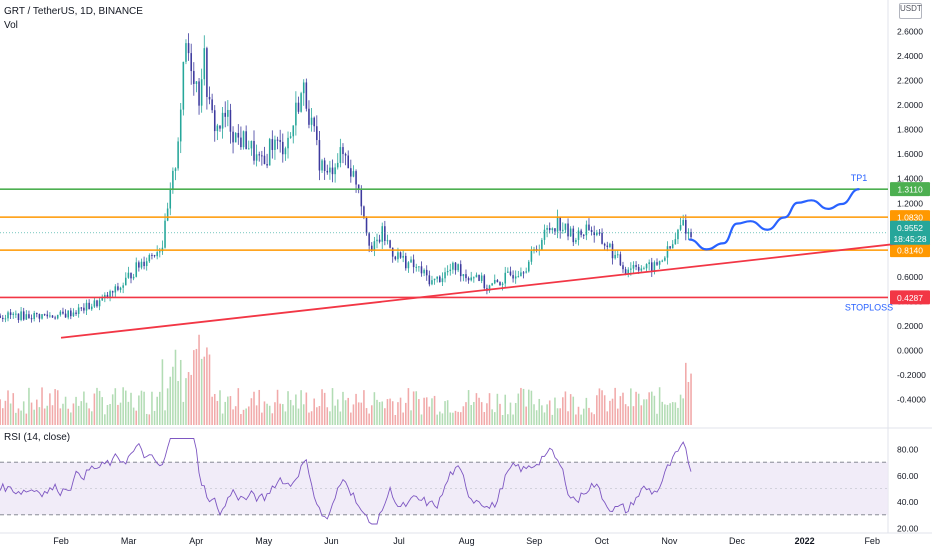 Image resolution: width=932 pixels, height=550 pixels. I want to click on time-tick-label: Jul, so click(399, 541).